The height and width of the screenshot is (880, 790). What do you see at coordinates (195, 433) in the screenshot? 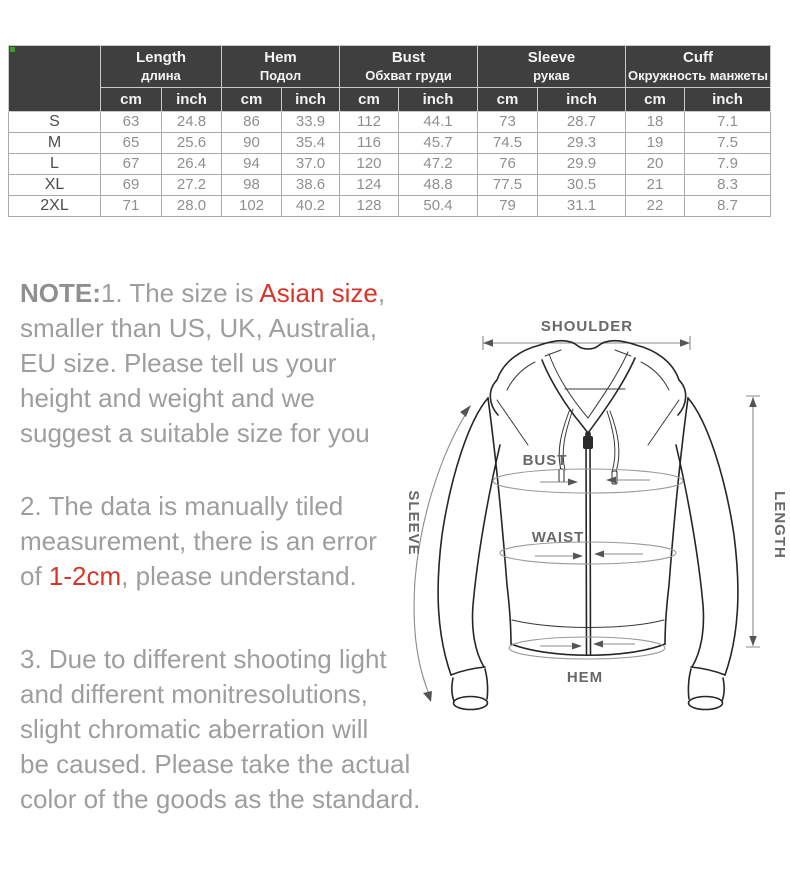
I see `note-text: suggest a suitable size for you` at bounding box center [195, 433].